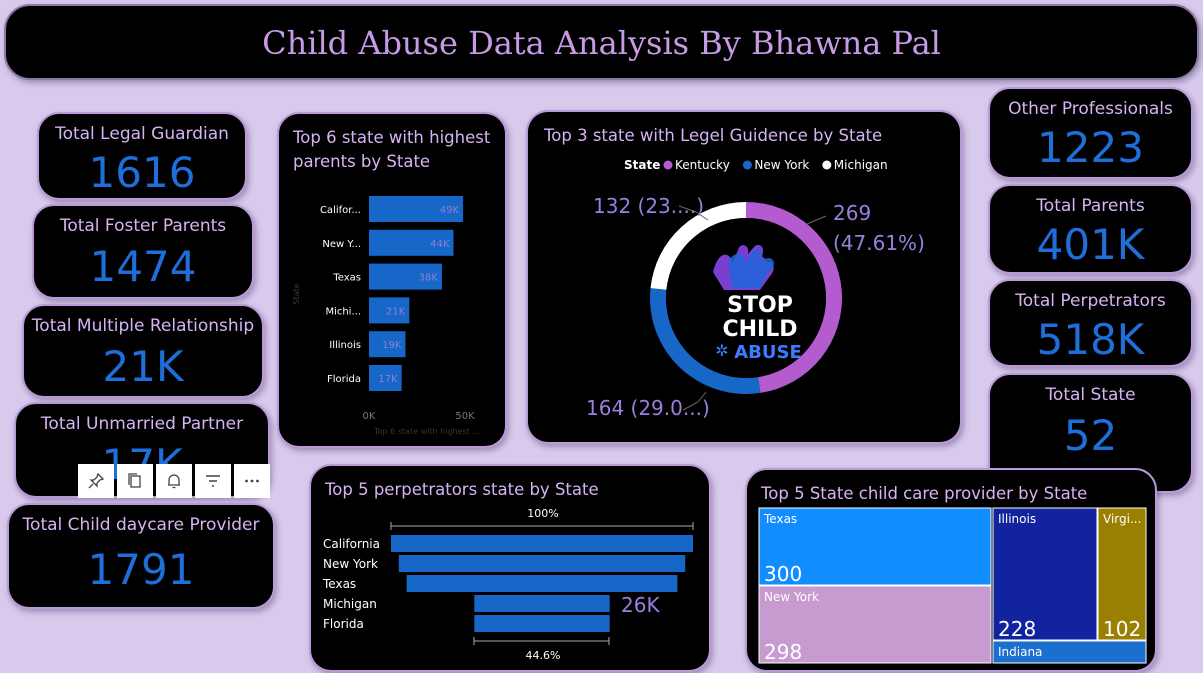  What do you see at coordinates (781, 165) in the screenshot?
I see `legend-item: New York` at bounding box center [781, 165].